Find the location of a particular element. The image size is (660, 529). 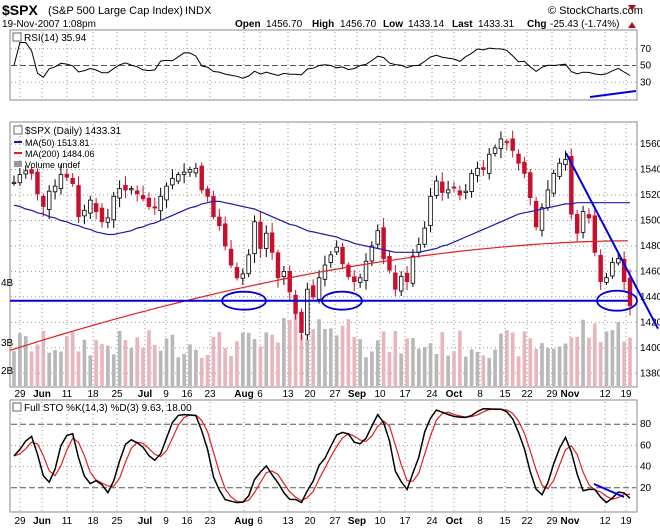

price-checkbox-icon is located at coordinates (18, 130).